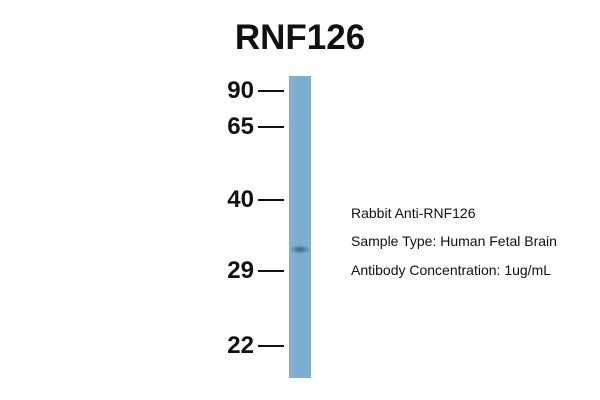  Describe the element at coordinates (245, 91) in the screenshot. I see `marker-90: 90` at that location.